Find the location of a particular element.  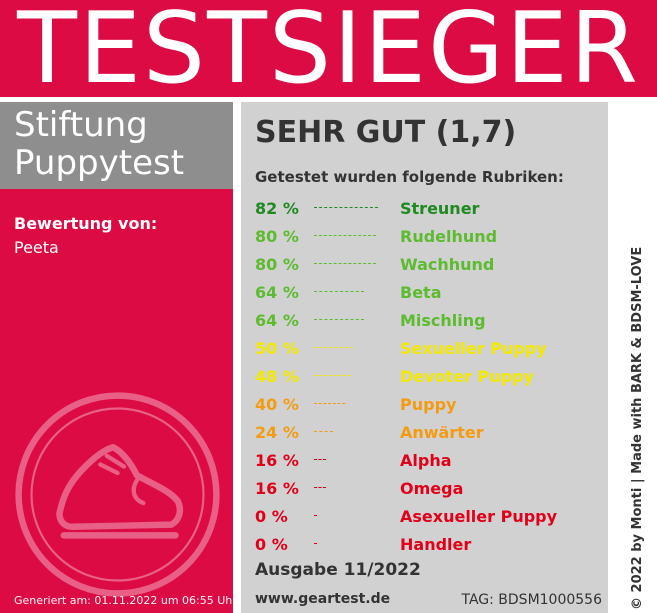

category-row: 0 % Handler is located at coordinates (430, 547).